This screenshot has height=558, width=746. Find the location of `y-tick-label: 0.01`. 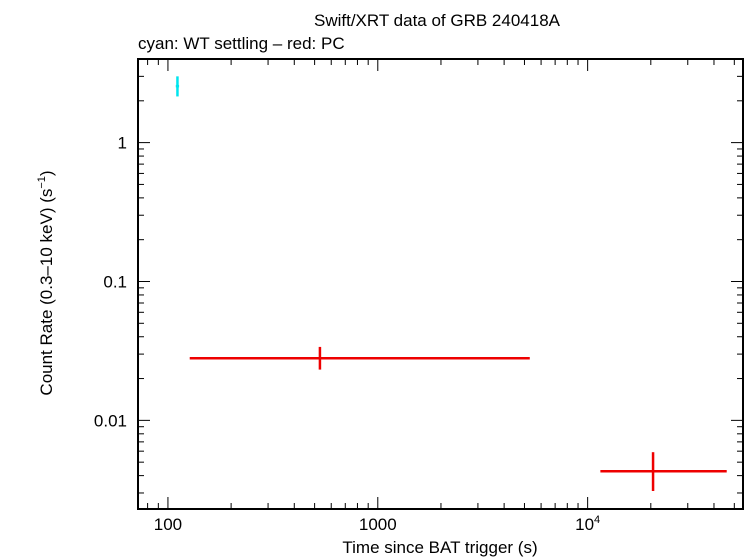

y-tick-label: 0.01 is located at coordinates (110, 420).